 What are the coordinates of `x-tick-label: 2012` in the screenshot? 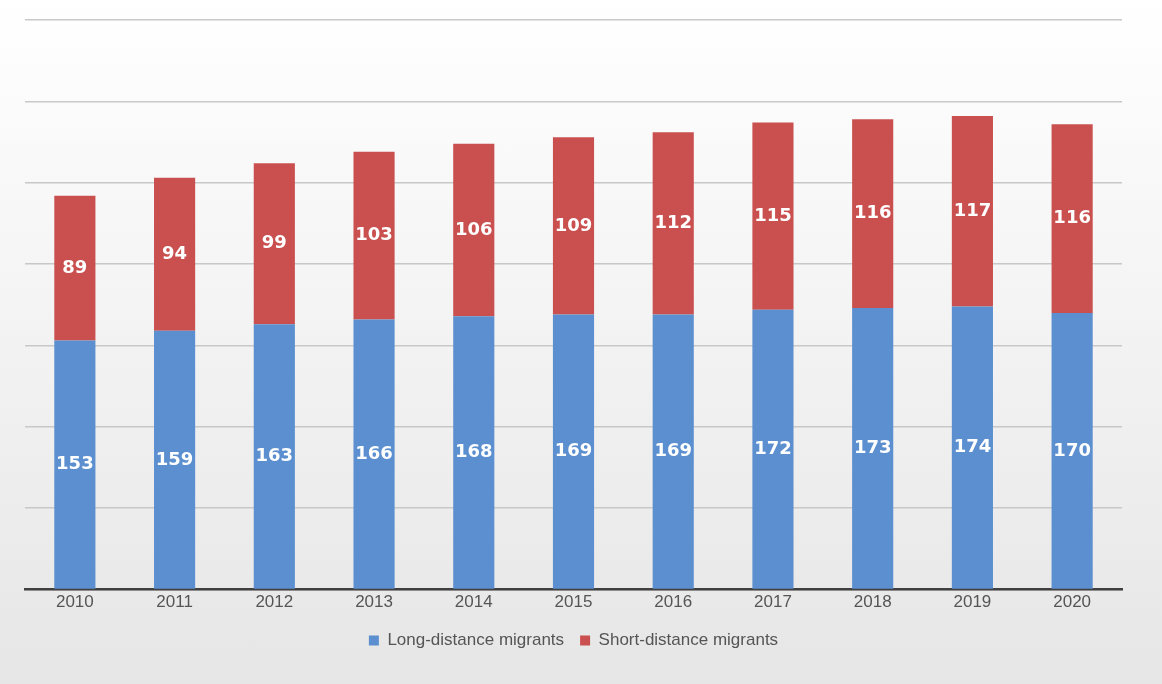 It's located at (274, 602).